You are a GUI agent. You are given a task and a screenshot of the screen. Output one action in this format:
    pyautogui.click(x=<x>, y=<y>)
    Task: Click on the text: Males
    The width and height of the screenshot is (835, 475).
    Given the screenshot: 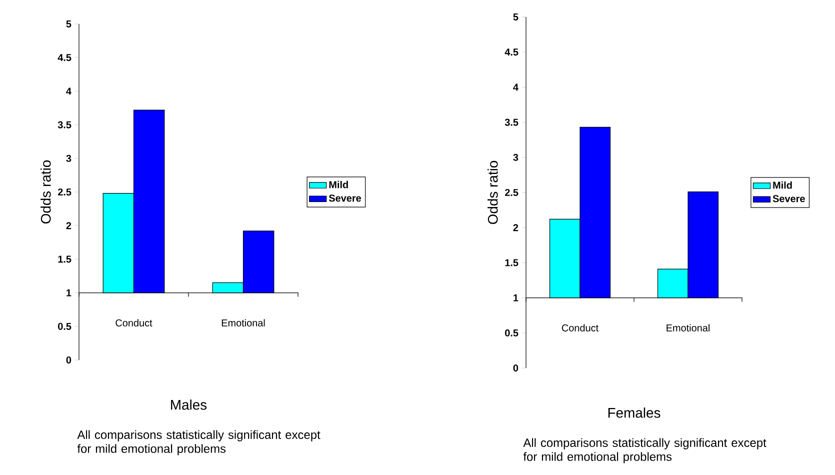 What is the action you would take?
    pyautogui.click(x=189, y=405)
    